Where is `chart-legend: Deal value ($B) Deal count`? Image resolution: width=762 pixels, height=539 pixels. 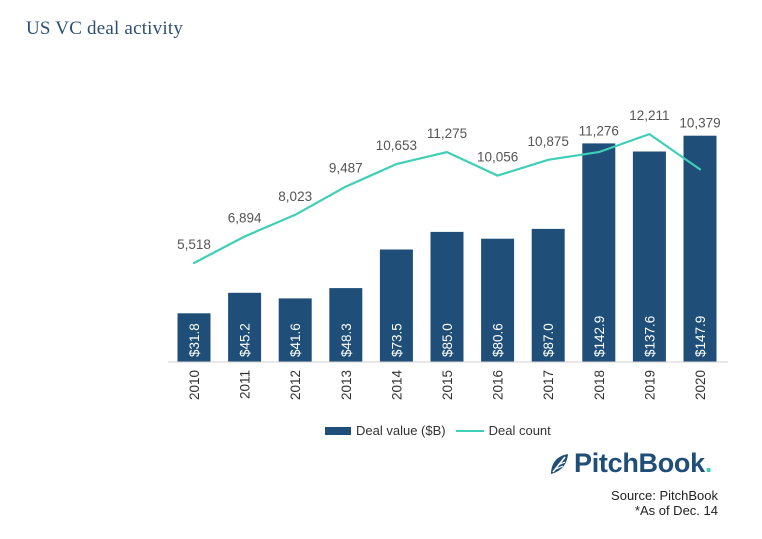 chart-legend: Deal value ($B) Deal count is located at coordinates (443, 430).